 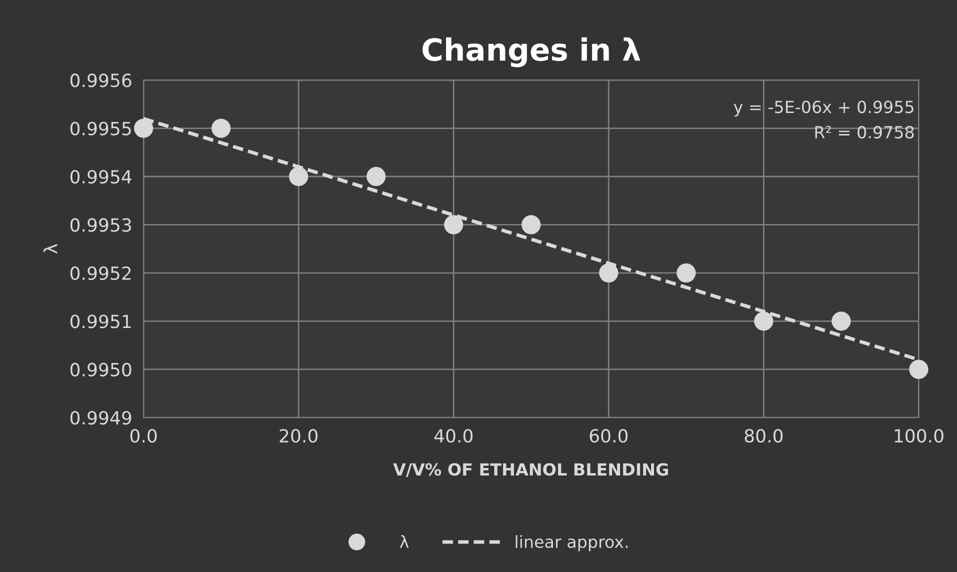 What do you see at coordinates (572, 543) in the screenshot?
I see `legend-label: linear approx.` at bounding box center [572, 543].